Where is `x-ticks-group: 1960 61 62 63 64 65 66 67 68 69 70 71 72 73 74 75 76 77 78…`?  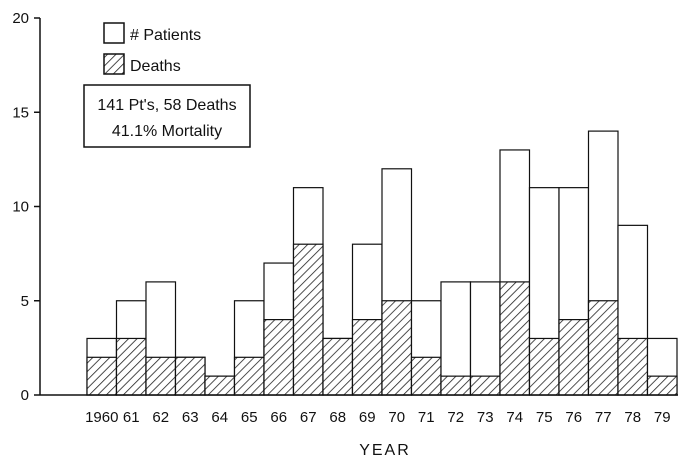 x-ticks-group: 1960 61 62 63 64 65 66 67 68 69 70 71 72 73 74 75 76 77 78… is located at coordinates (378, 417).